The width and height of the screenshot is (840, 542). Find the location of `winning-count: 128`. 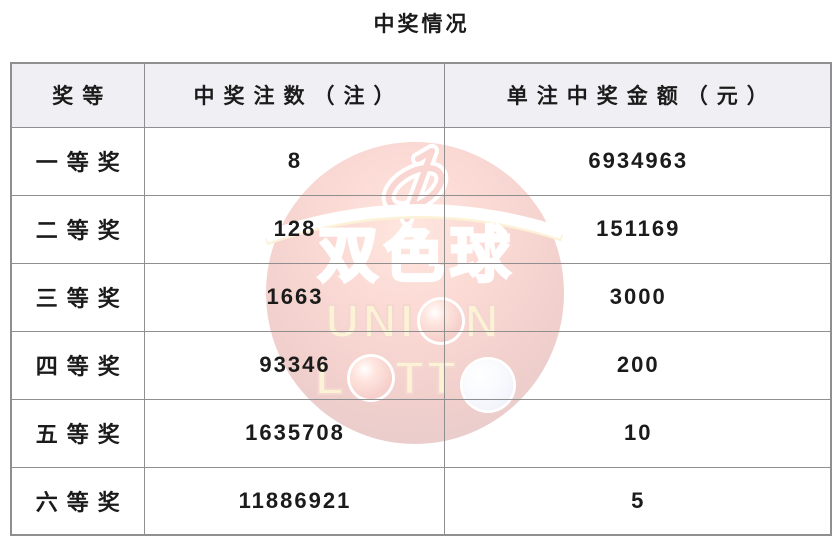

winning-count: 128 is located at coordinates (294, 229).